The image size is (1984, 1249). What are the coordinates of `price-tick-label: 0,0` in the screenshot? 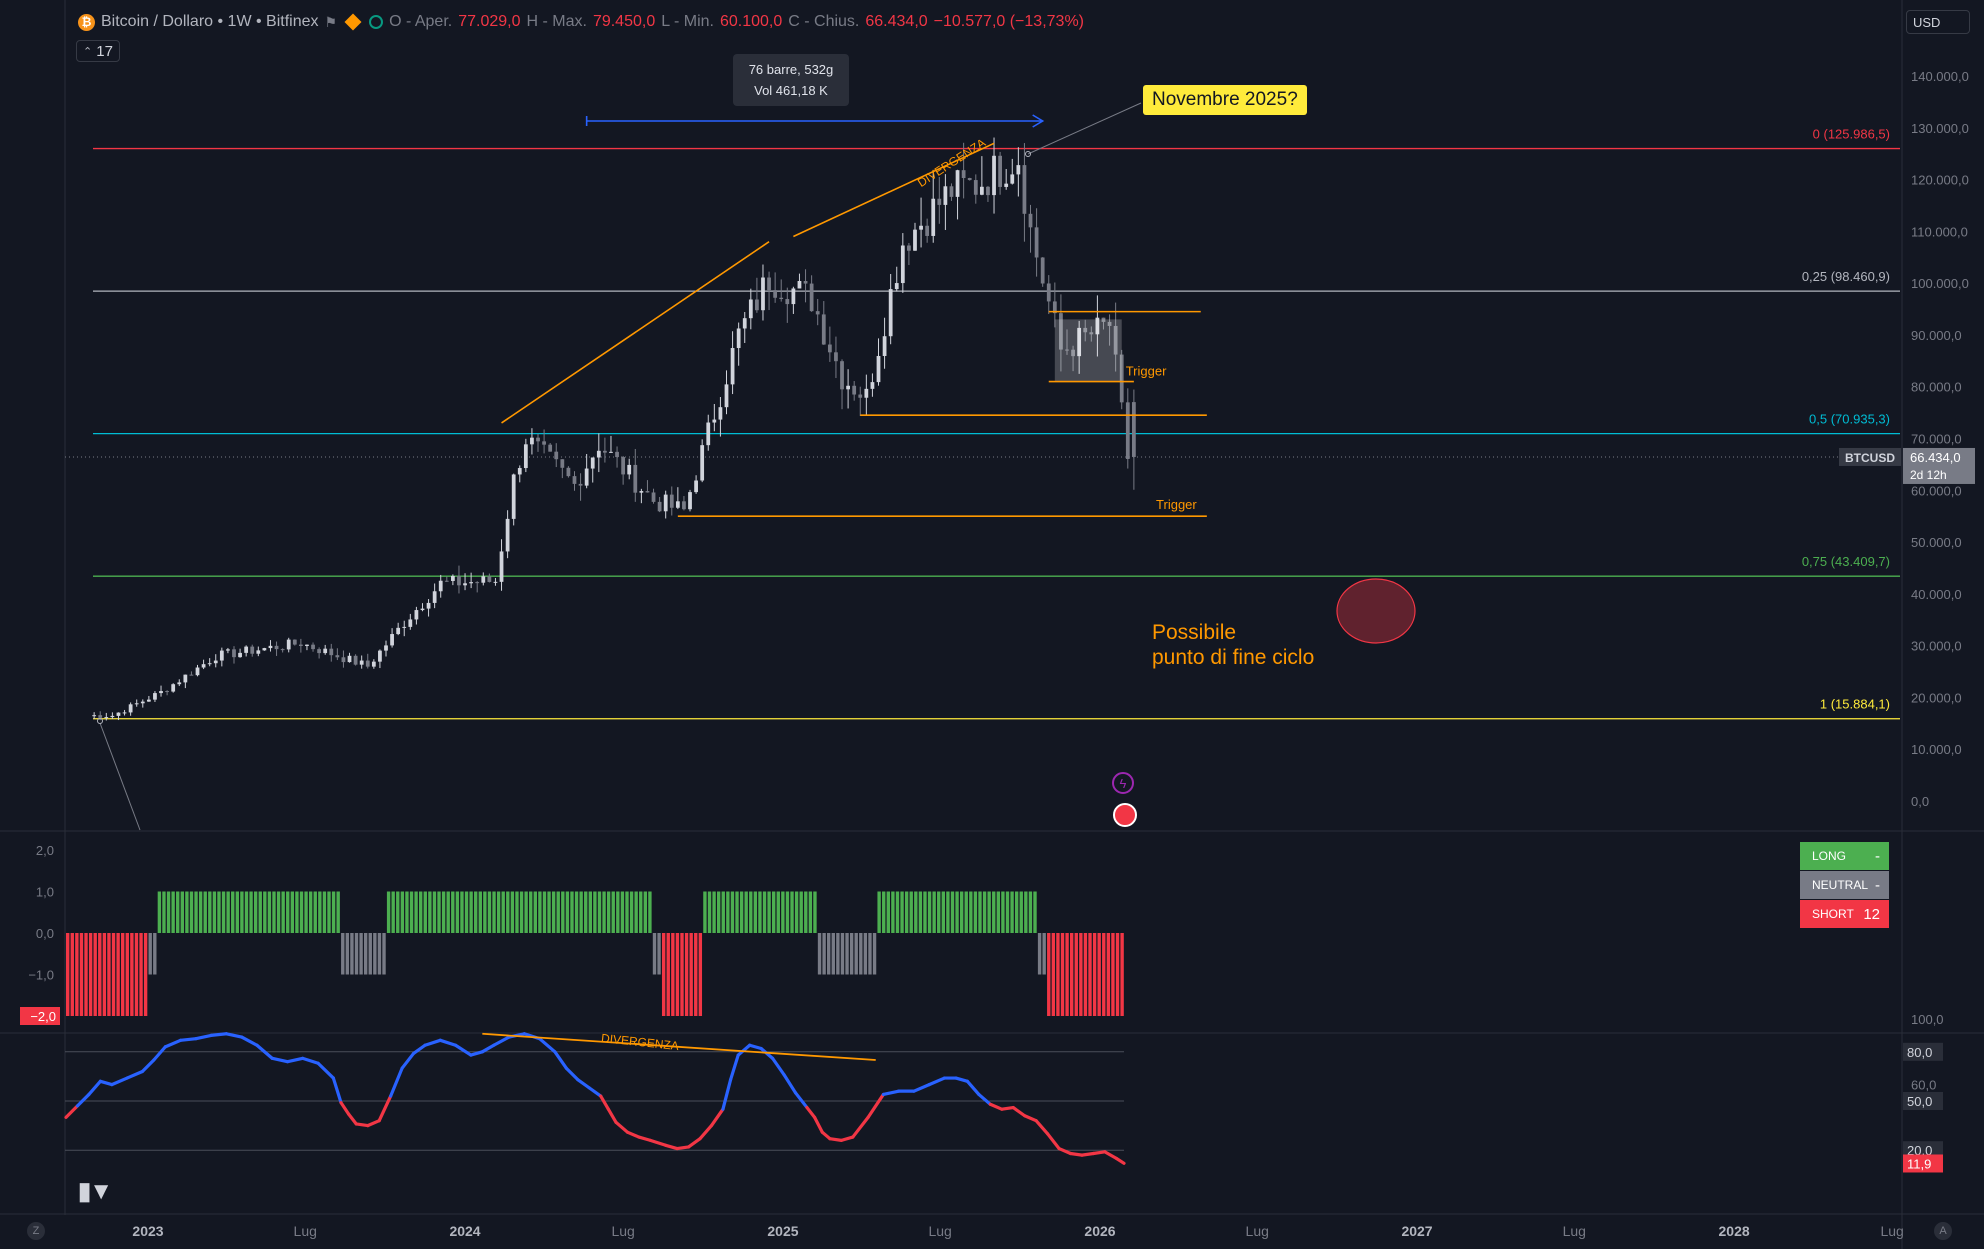 It's located at (1920, 801).